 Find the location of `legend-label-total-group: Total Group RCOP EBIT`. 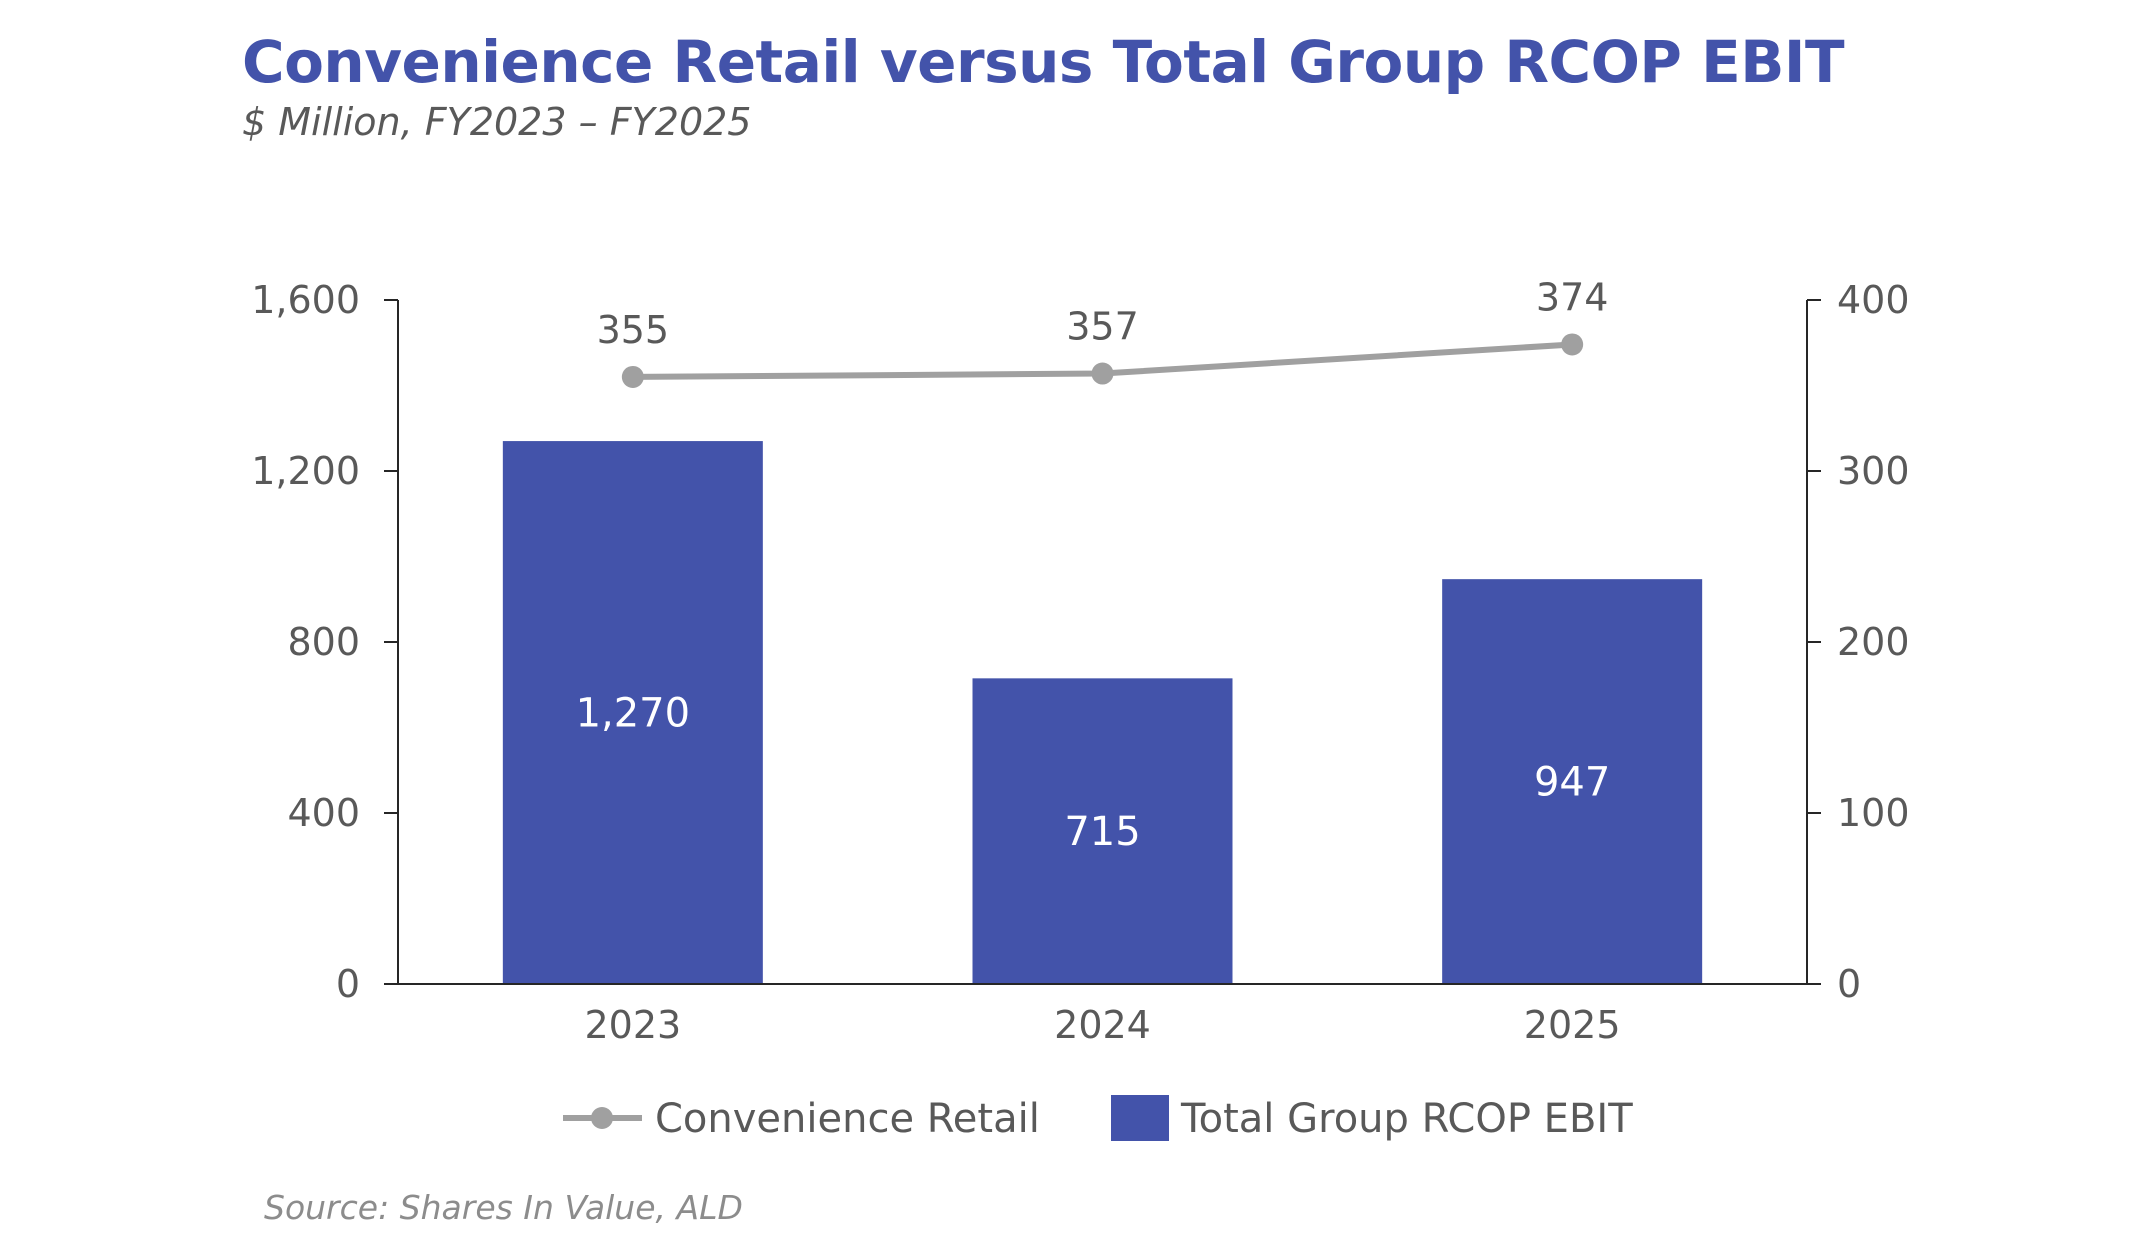

legend-label-total-group: Total Group RCOP EBIT is located at coordinates (1406, 1119).